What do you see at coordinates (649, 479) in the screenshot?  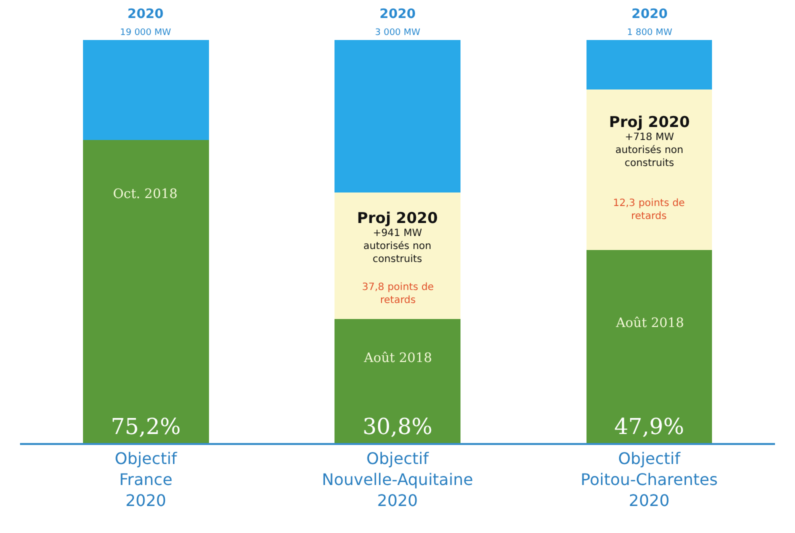 I see `x-tick-label: Objectif Poitou-Charentes 2020` at bounding box center [649, 479].